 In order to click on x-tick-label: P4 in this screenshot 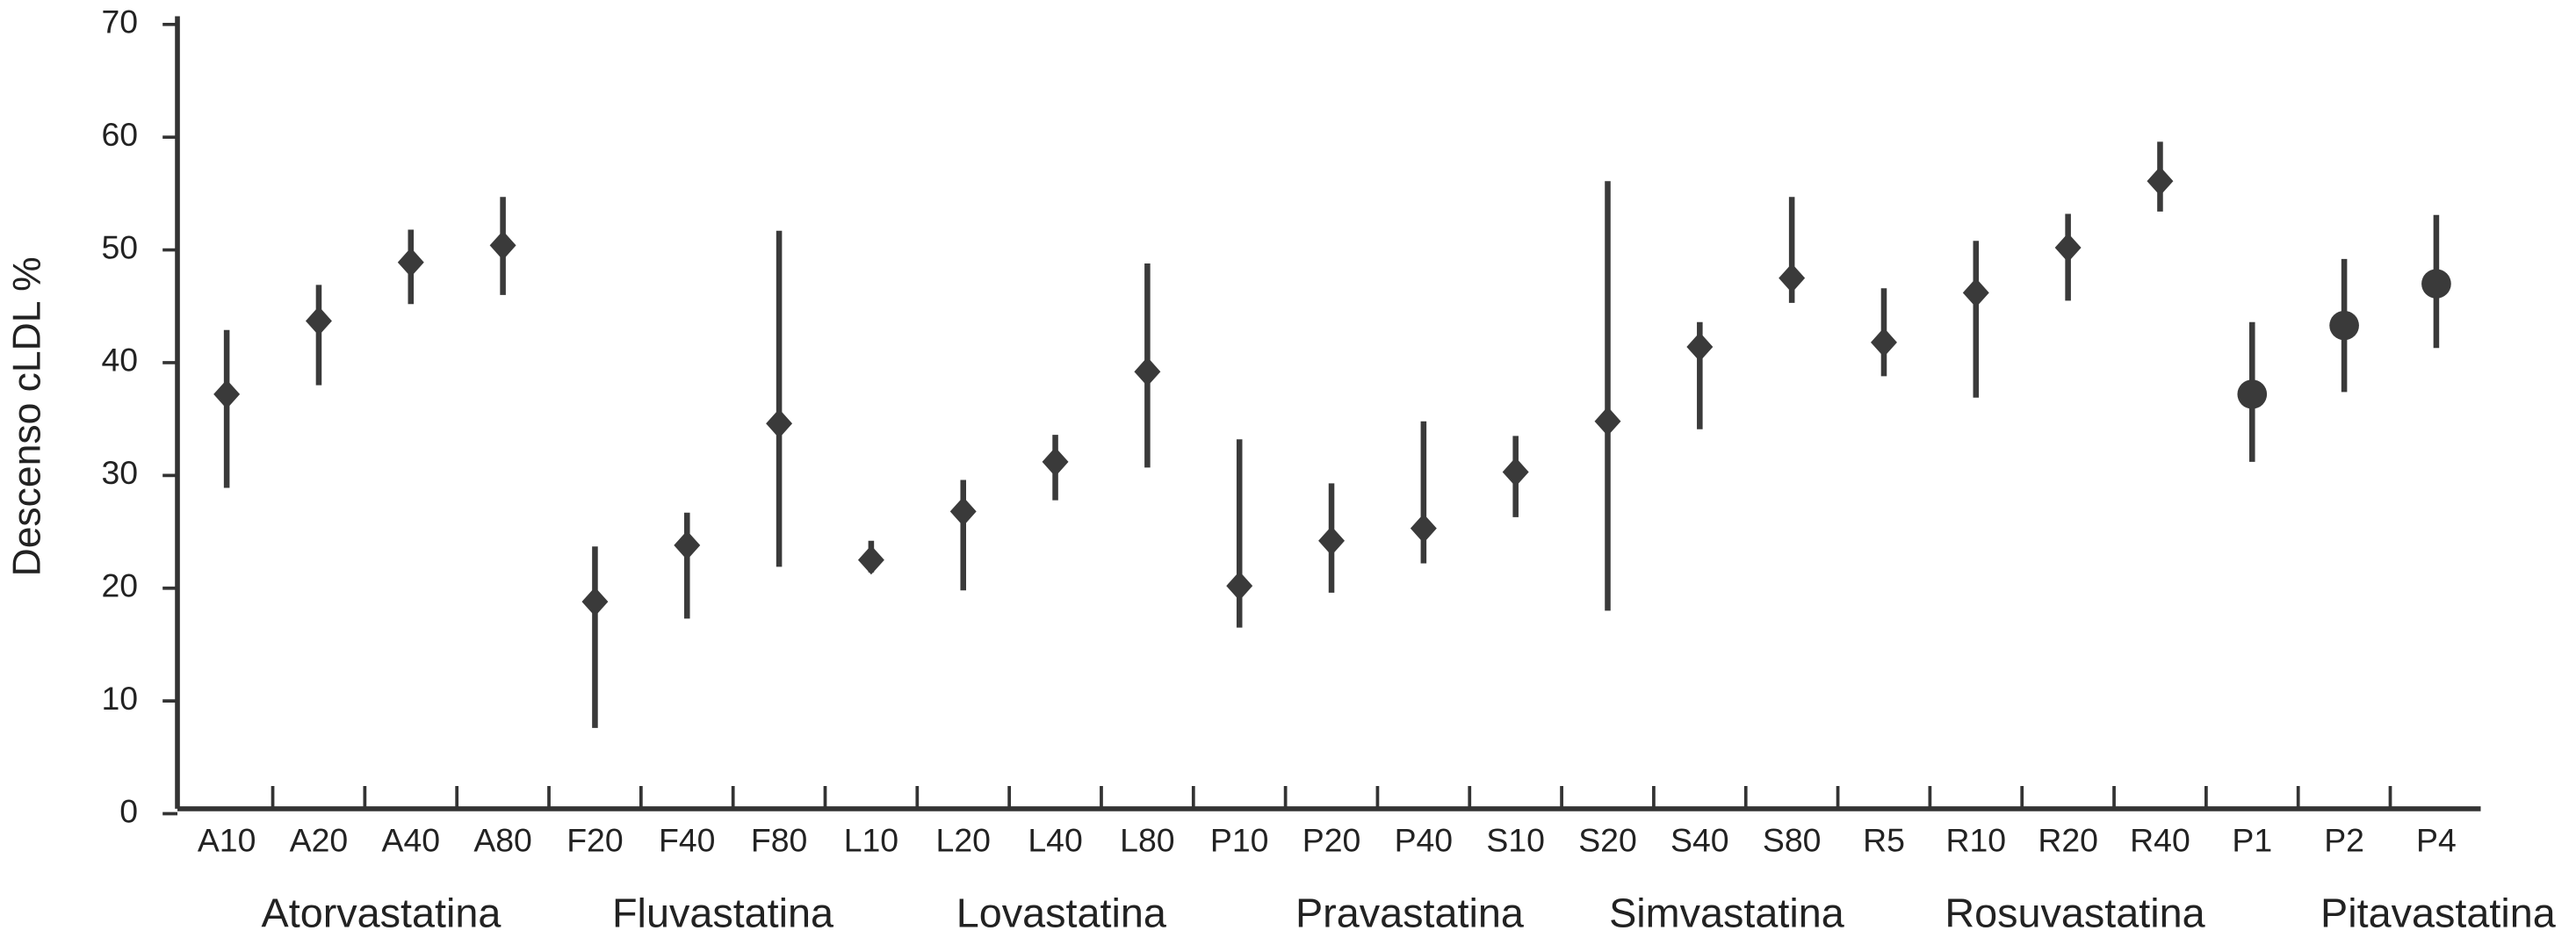, I will do `click(2436, 840)`.